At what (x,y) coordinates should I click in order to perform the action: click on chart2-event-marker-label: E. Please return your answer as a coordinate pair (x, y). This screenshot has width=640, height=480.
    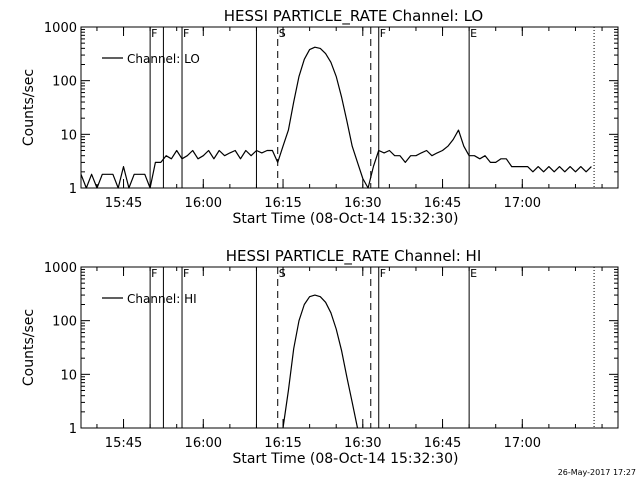
    Looking at the image, I should click on (473, 273).